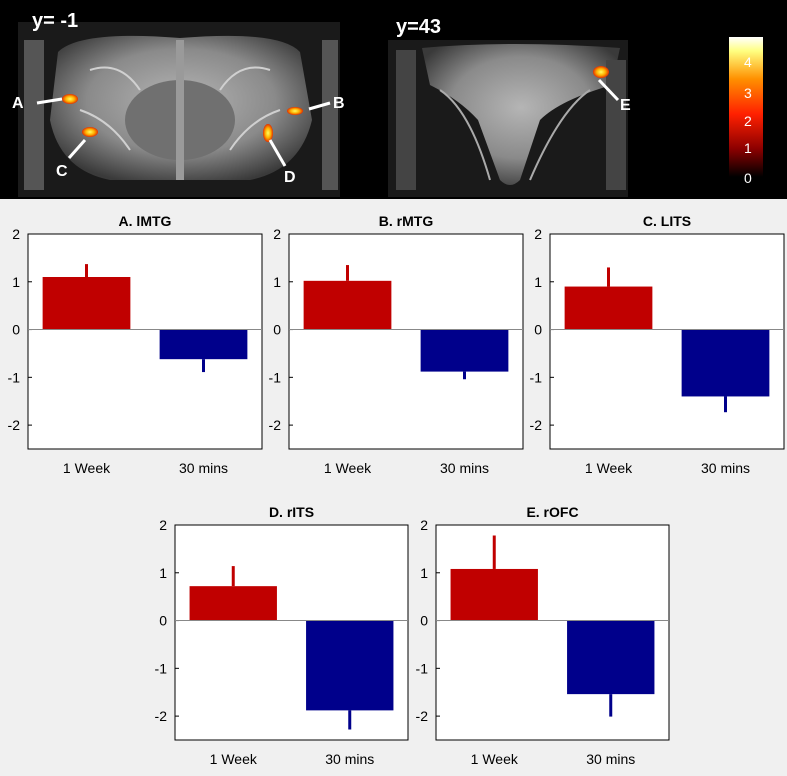 Image resolution: width=787 pixels, height=776 pixels. I want to click on activation-blob-e, so click(601, 72).